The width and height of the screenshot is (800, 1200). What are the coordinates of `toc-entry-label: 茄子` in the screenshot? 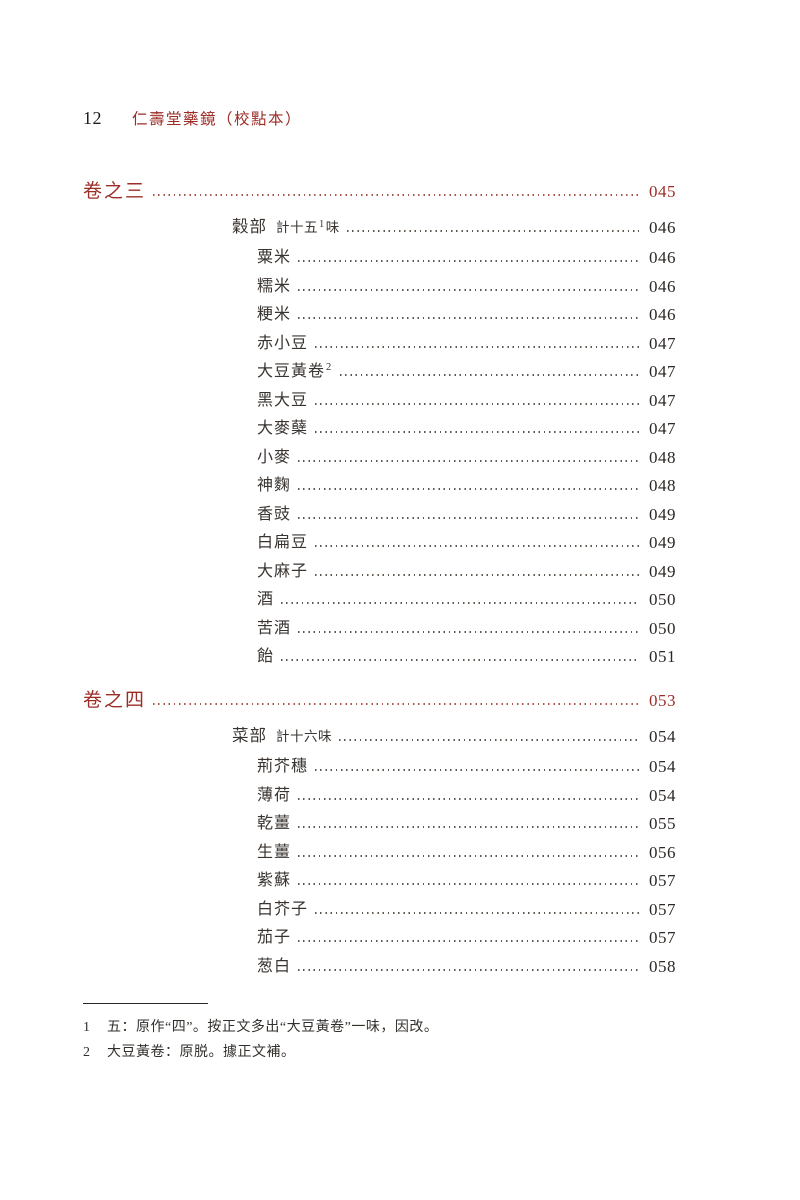 It's located at (274, 937).